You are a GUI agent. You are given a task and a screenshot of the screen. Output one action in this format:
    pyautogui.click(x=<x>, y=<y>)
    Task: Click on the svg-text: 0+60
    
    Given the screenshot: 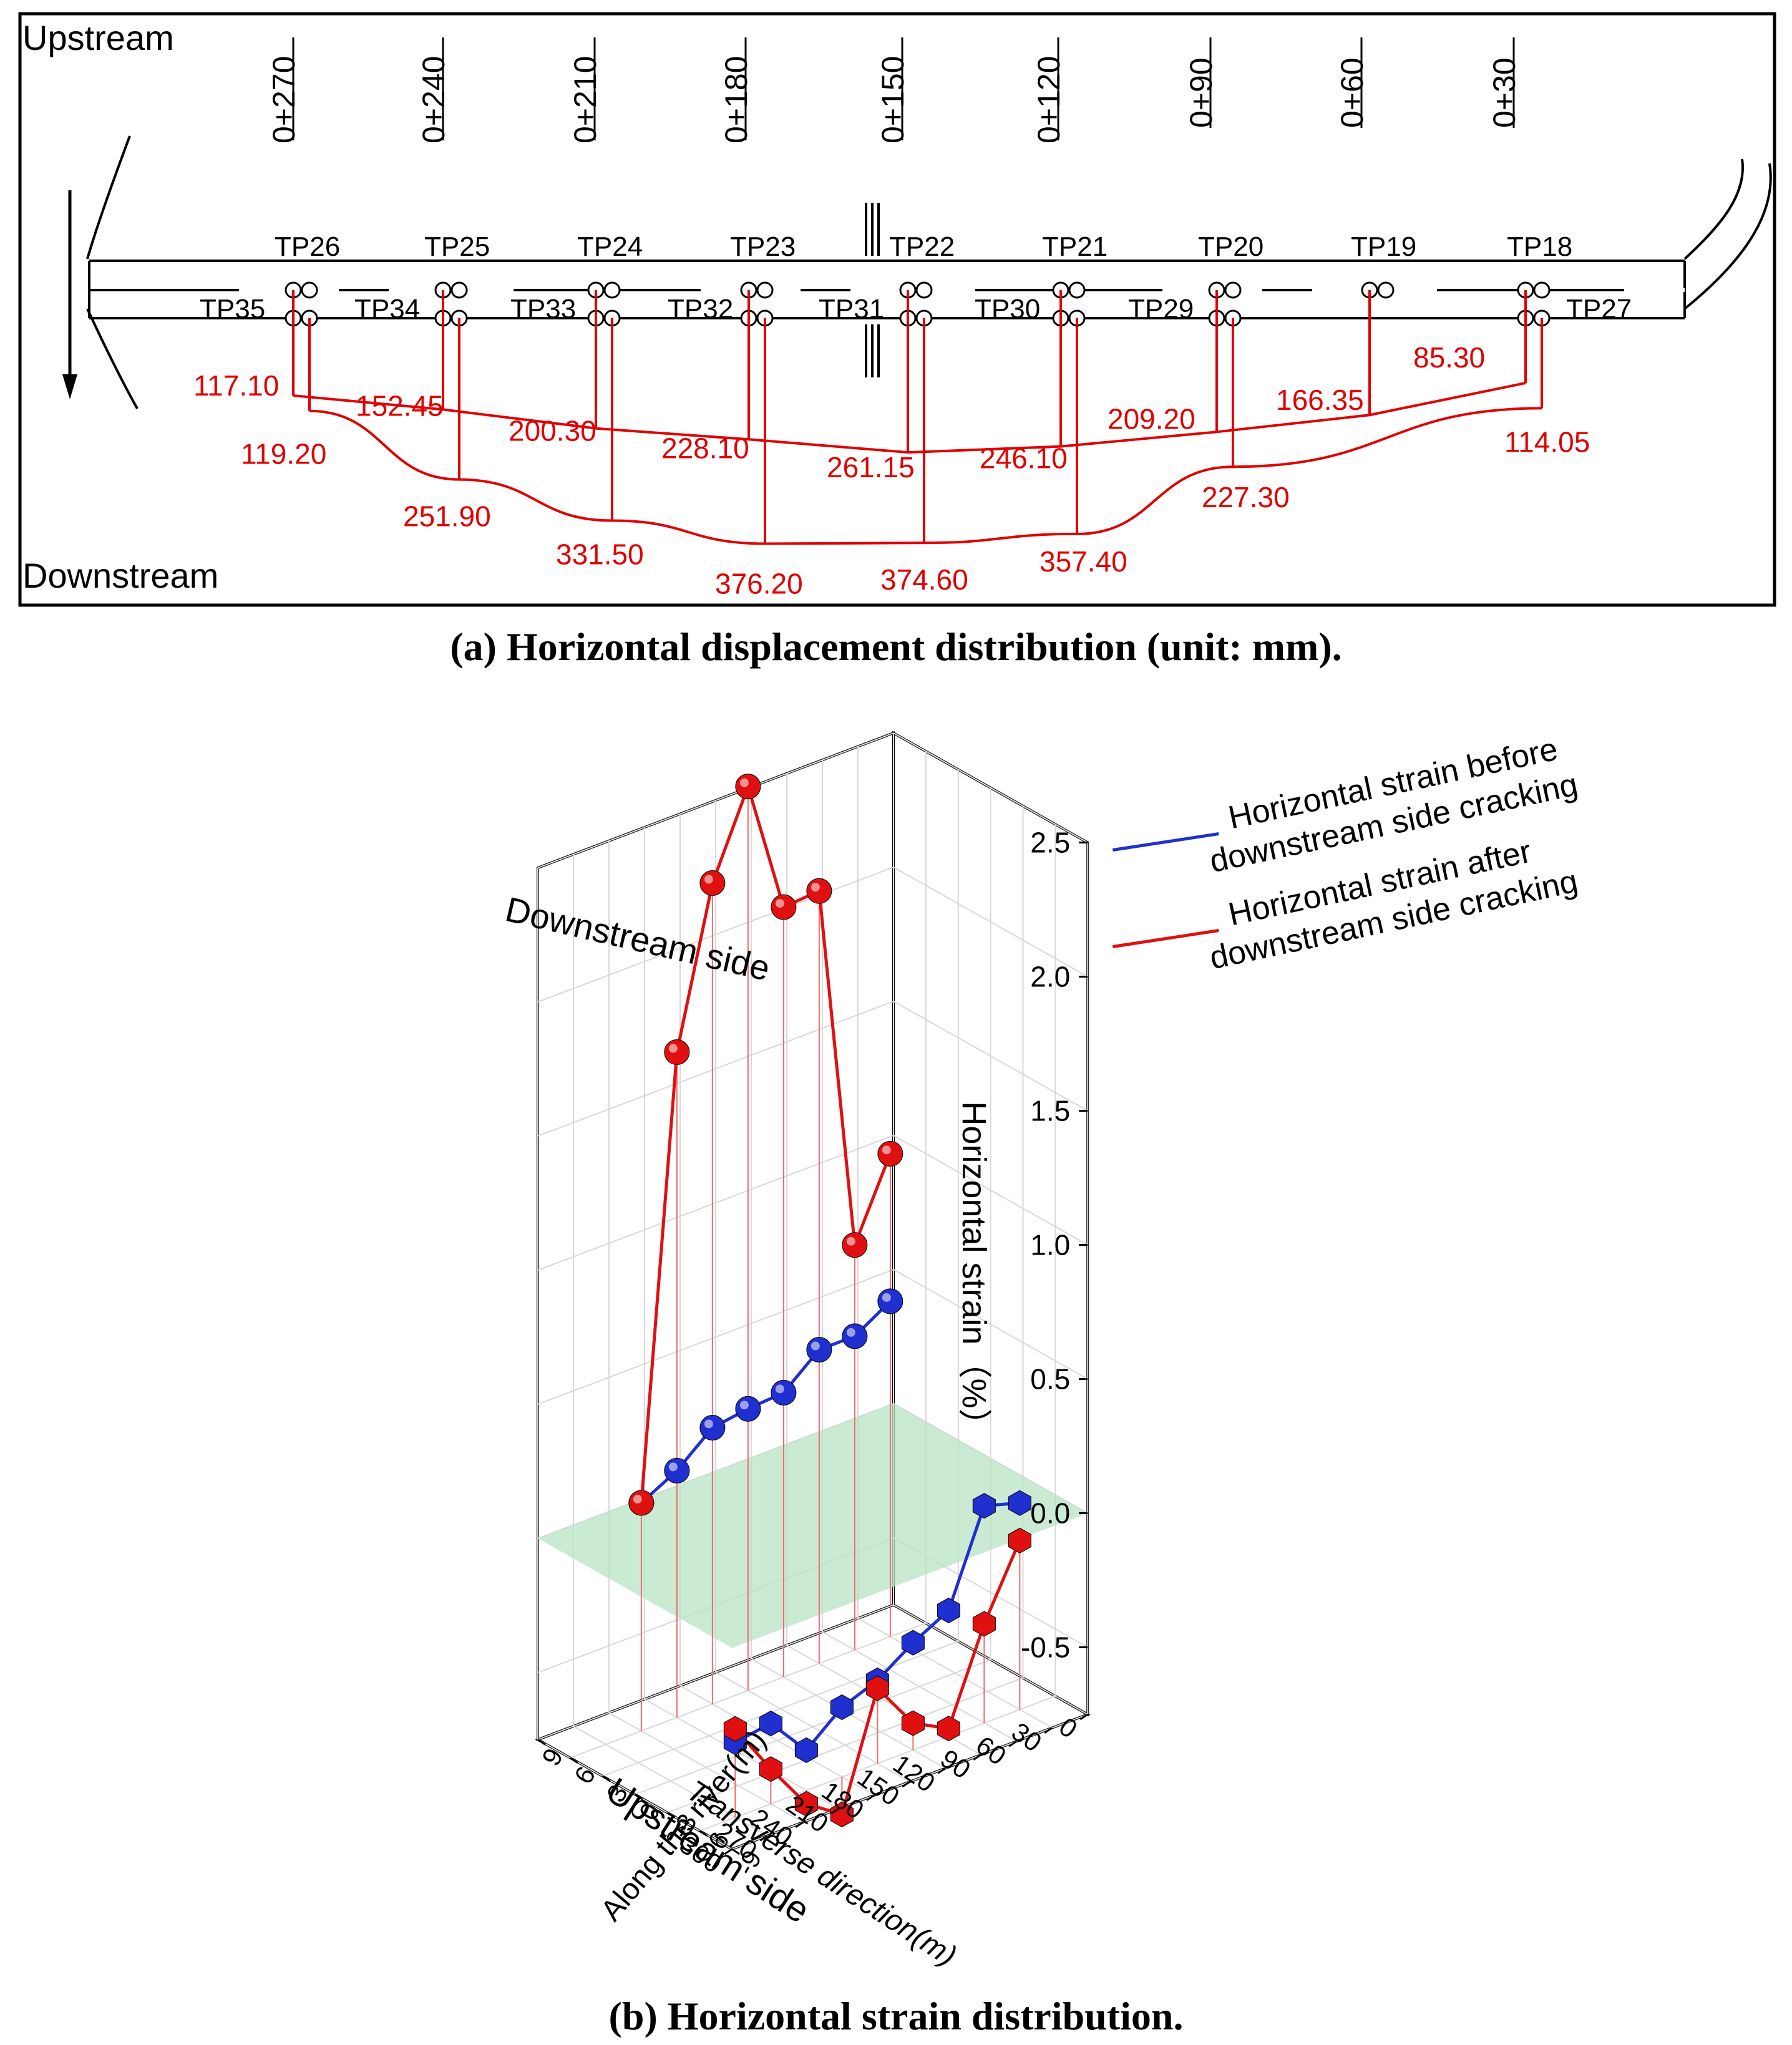 What is the action you would take?
    pyautogui.click(x=1352, y=92)
    